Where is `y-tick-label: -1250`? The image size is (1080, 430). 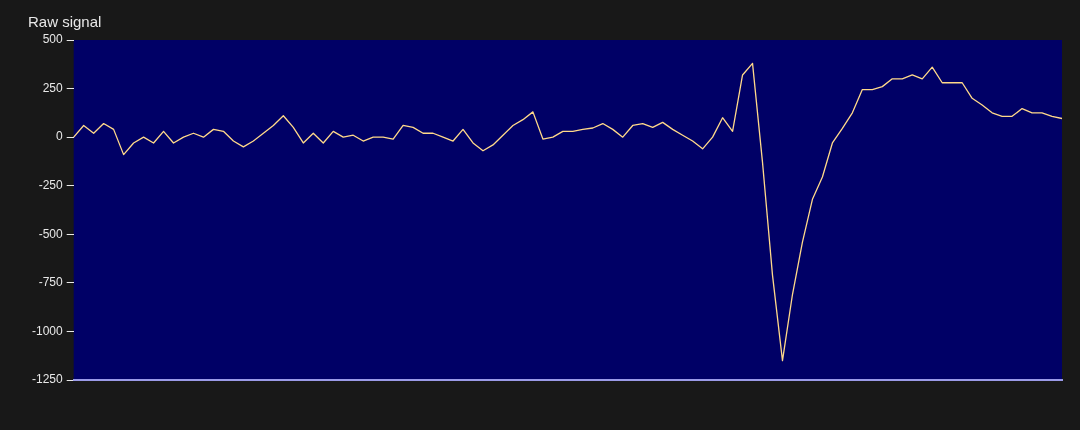 y-tick-label: -1250 is located at coordinates (47, 379).